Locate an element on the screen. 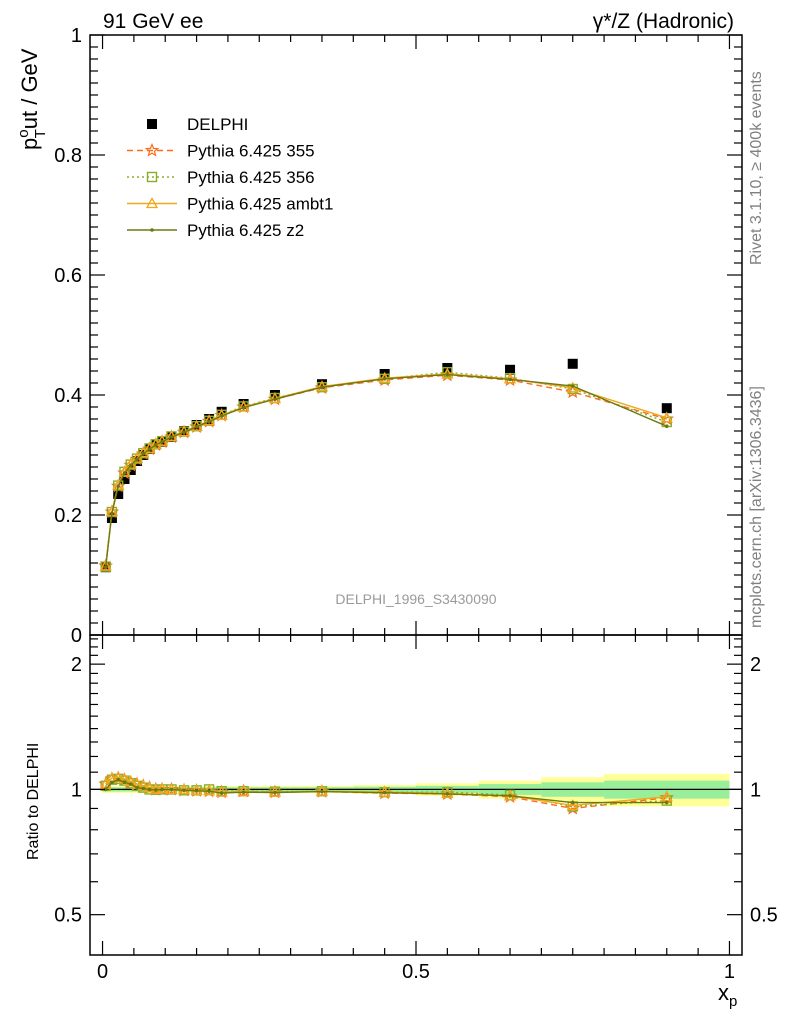 The width and height of the screenshot is (786, 1024). header-left-title: 91 GeV ee is located at coordinates (153, 21).